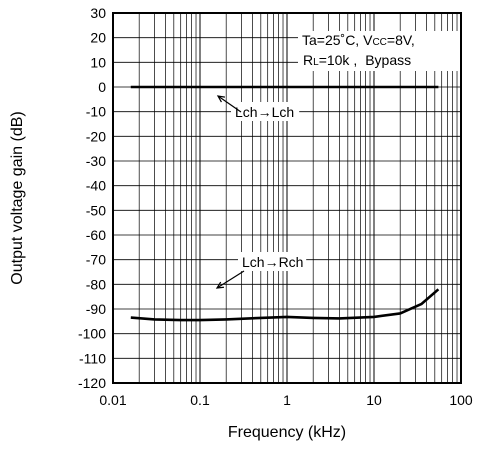 This screenshot has height=450, width=495. I want to click on y-tick-label: -10, so click(96, 112).